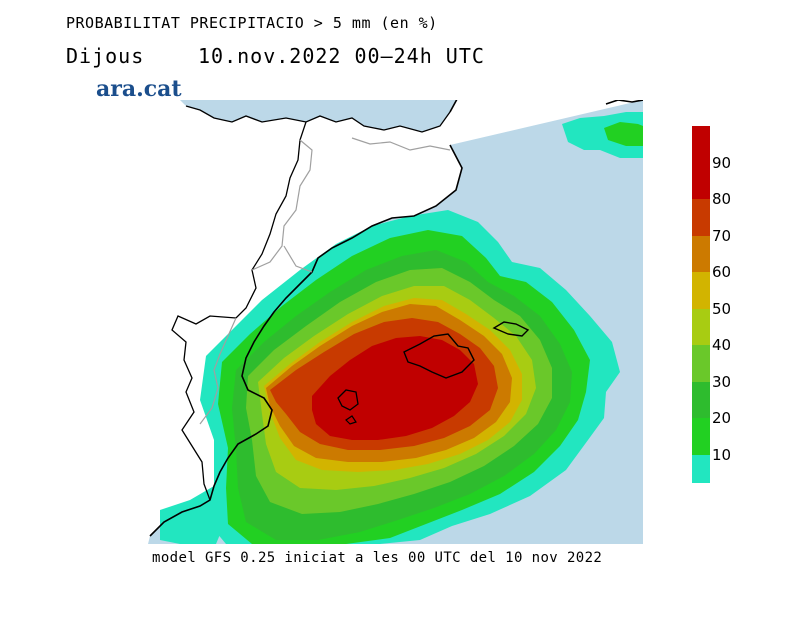  Describe the element at coordinates (139, 89) in the screenshot. I see `ara-cat-logo: ara.cat` at that location.